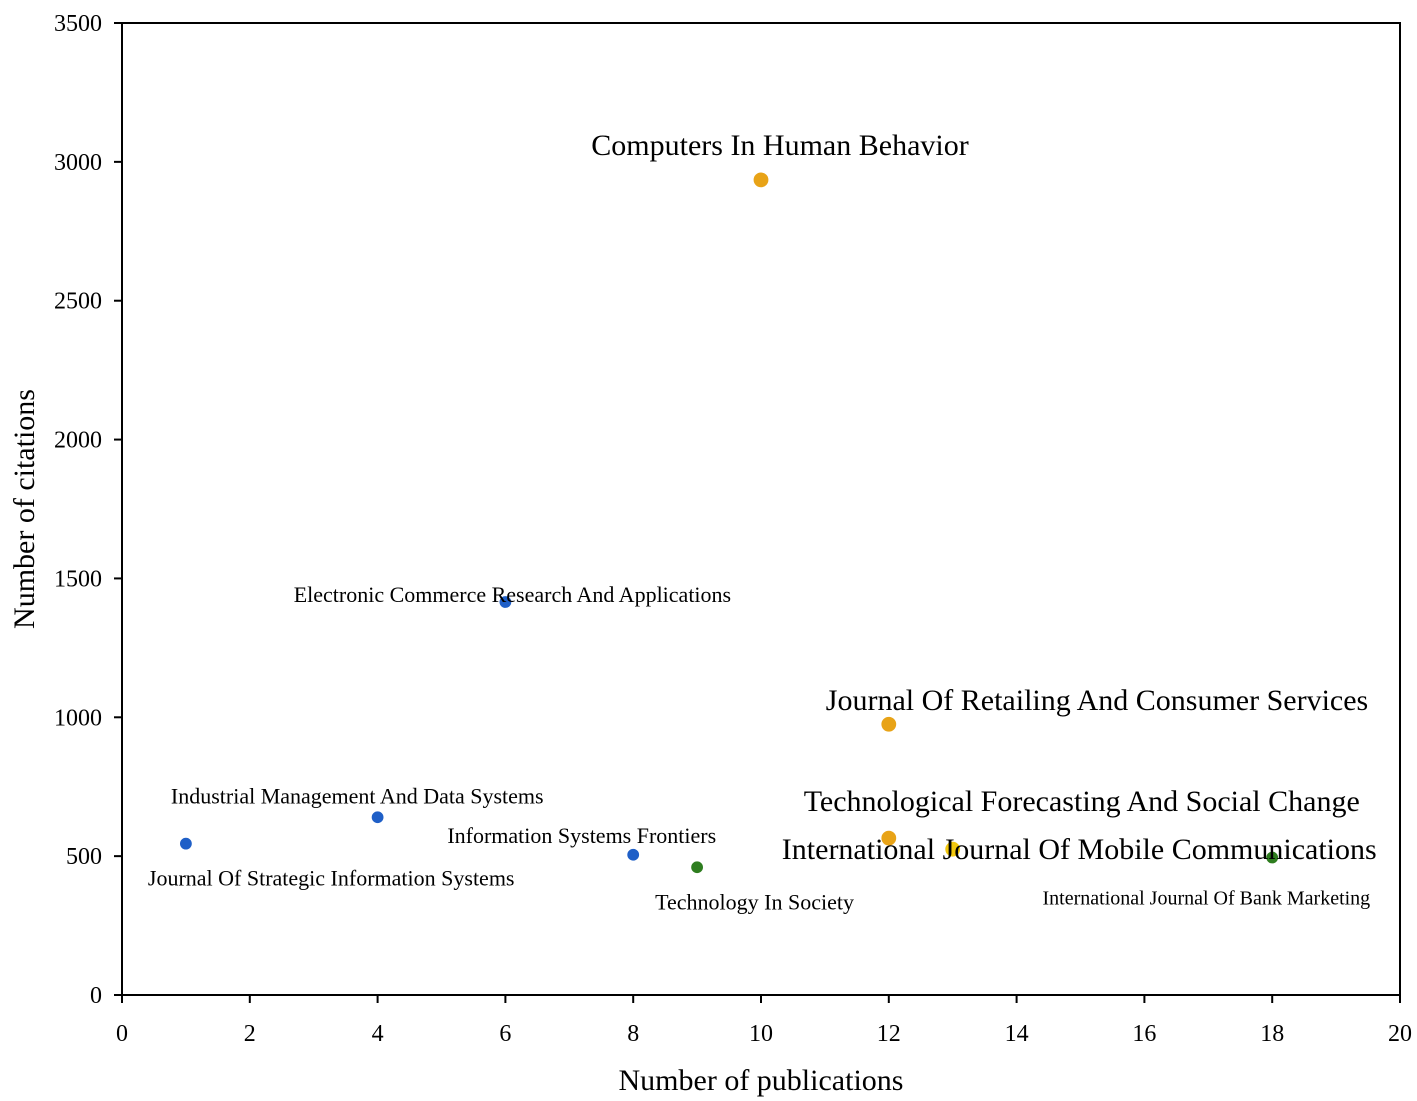 The width and height of the screenshot is (1417, 1101). I want to click on x-tick-label: 16, so click(1144, 1034).